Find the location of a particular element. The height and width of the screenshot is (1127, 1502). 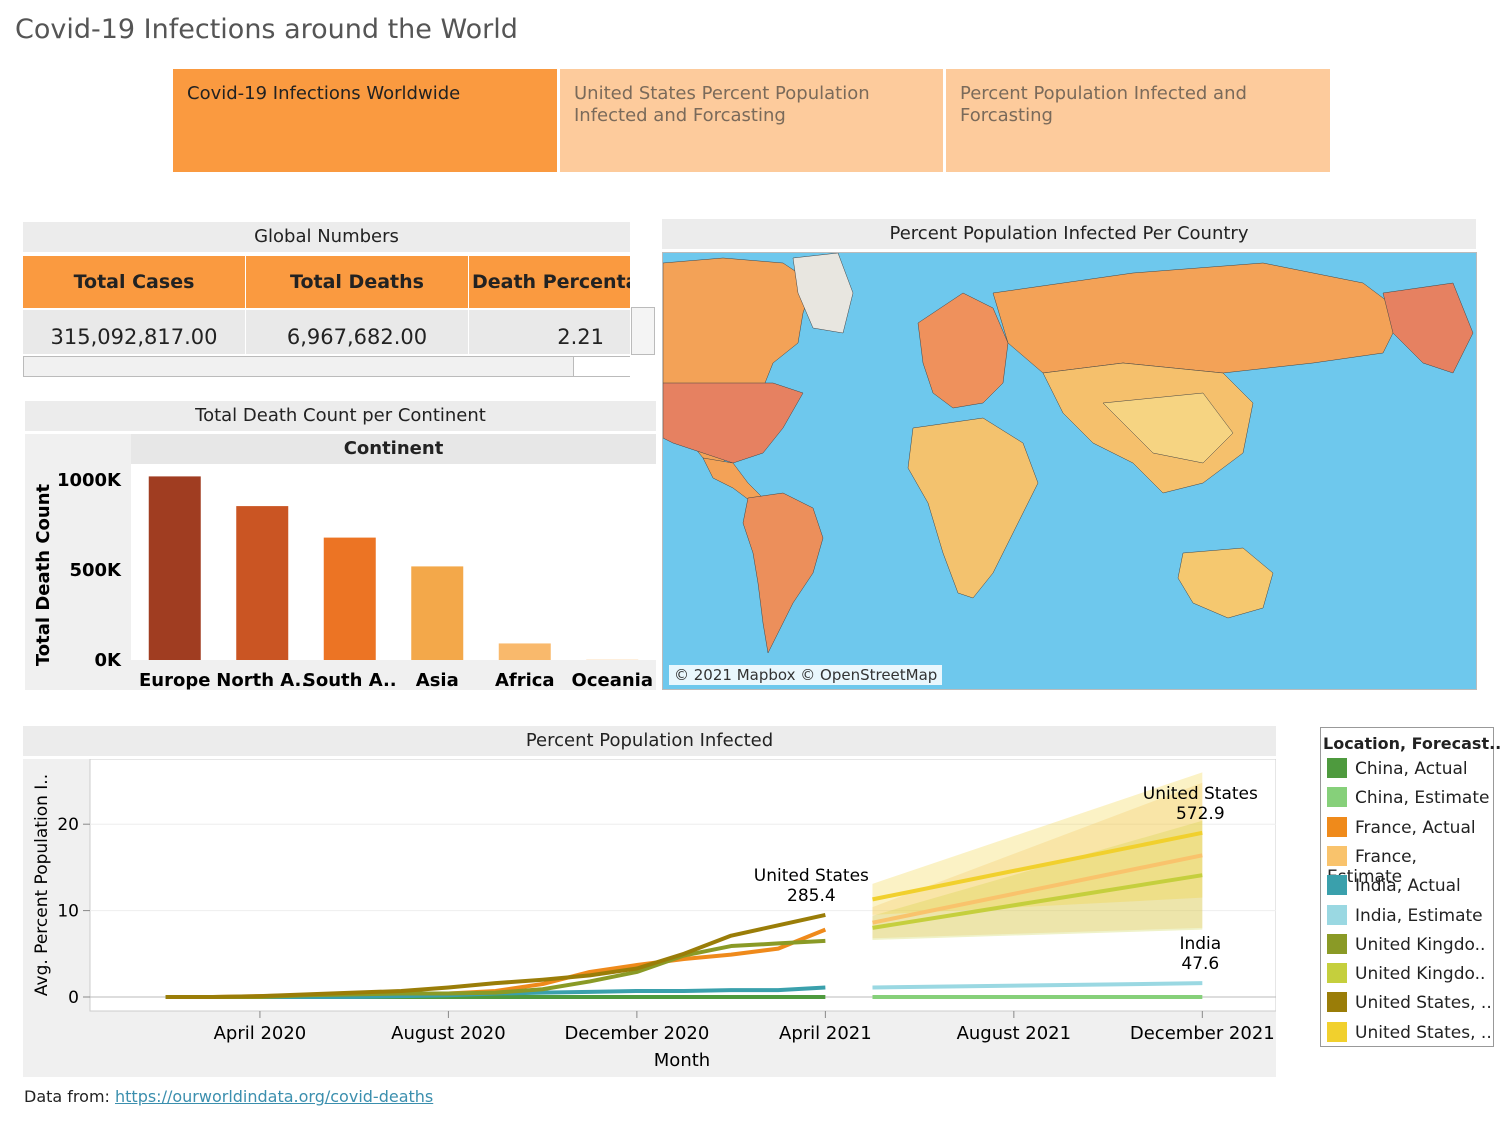

bar-category-label: South A.. is located at coordinates (350, 680).